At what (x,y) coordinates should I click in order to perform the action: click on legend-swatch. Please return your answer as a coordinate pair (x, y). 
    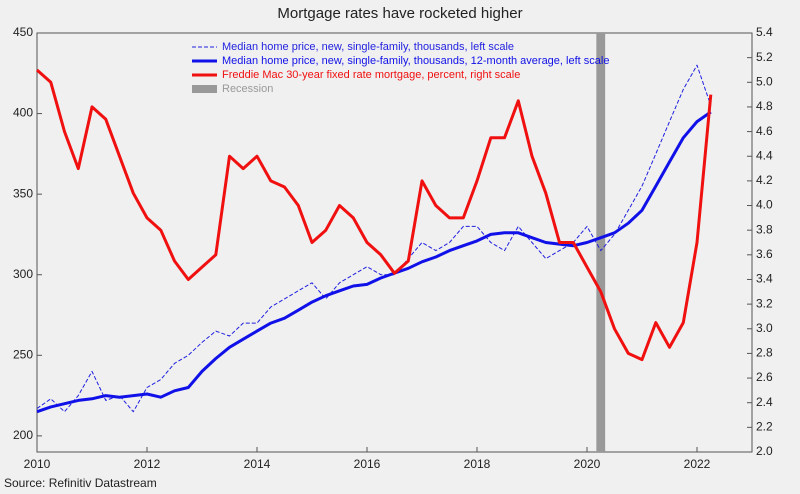
    Looking at the image, I should click on (204, 89).